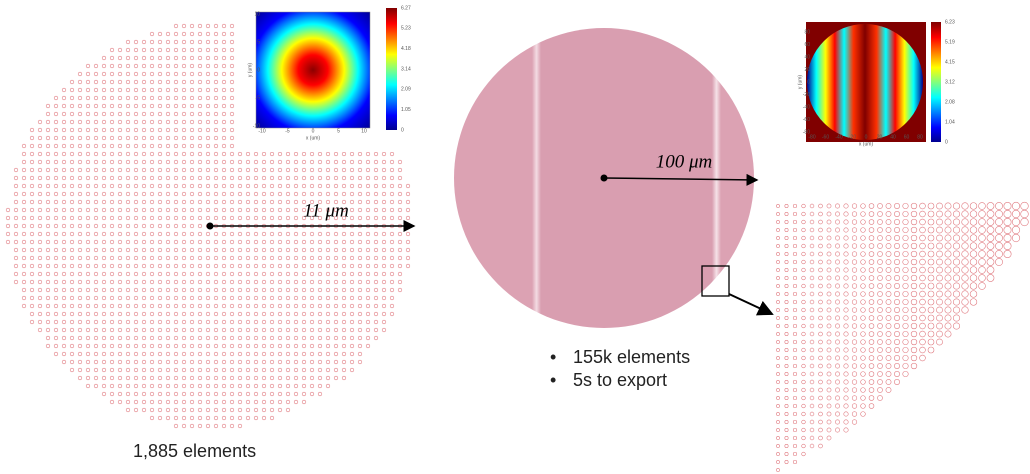  I want to click on x-tick-label: 5, so click(338, 131).